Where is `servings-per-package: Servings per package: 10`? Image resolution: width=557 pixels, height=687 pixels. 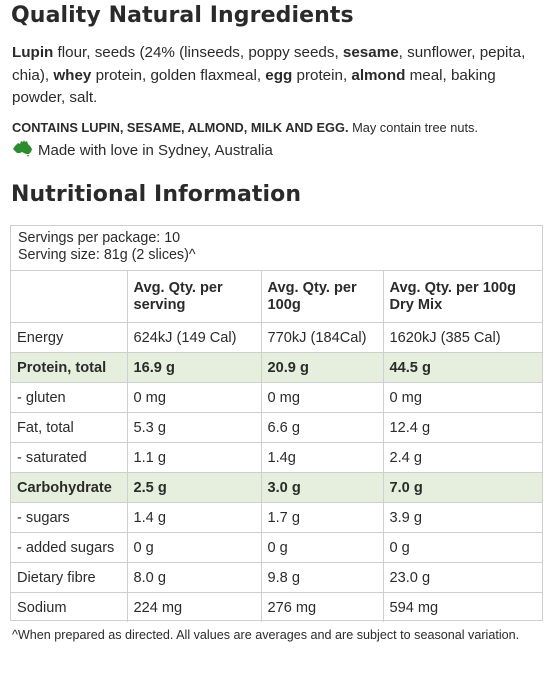
servings-per-package: Servings per package: 10 is located at coordinates (99, 238).